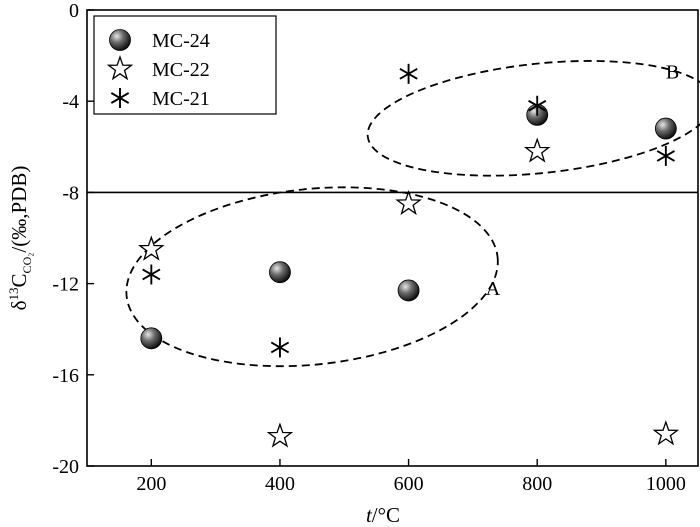 This screenshot has width=700, height=527. I want to click on y-tick-label: -8, so click(70, 193).